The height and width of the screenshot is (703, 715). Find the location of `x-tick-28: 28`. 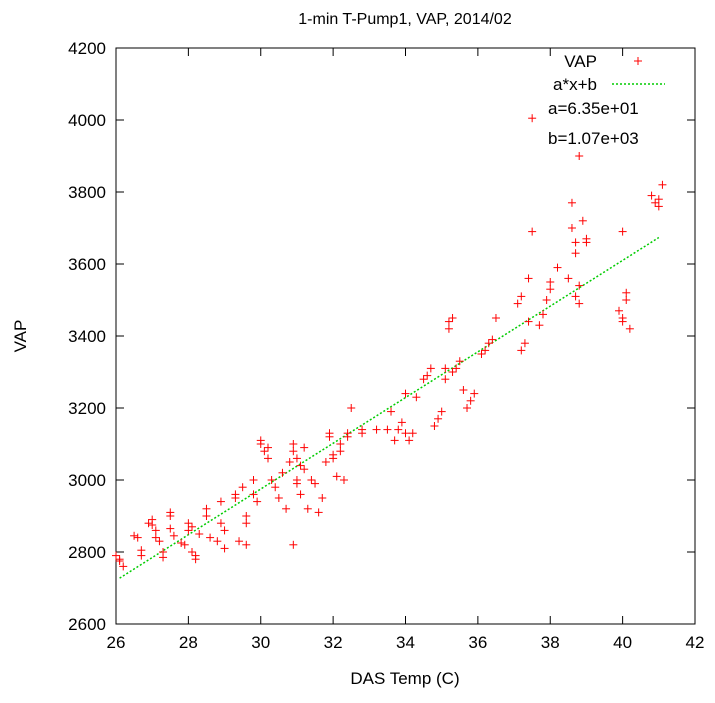

x-tick-28: 28 is located at coordinates (188, 350).